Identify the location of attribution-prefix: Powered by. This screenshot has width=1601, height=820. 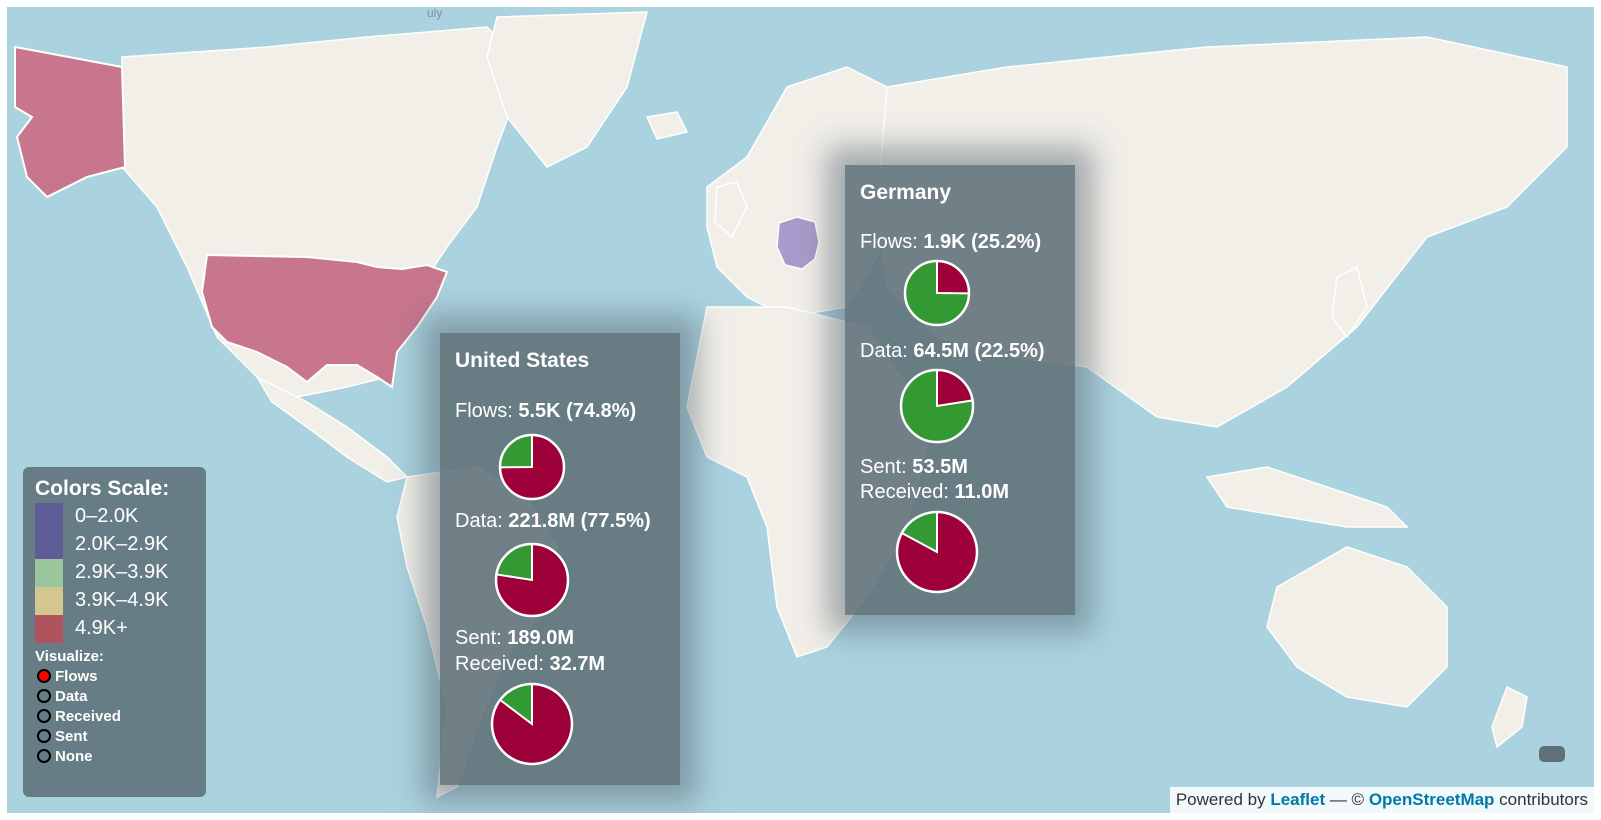
(1223, 799).